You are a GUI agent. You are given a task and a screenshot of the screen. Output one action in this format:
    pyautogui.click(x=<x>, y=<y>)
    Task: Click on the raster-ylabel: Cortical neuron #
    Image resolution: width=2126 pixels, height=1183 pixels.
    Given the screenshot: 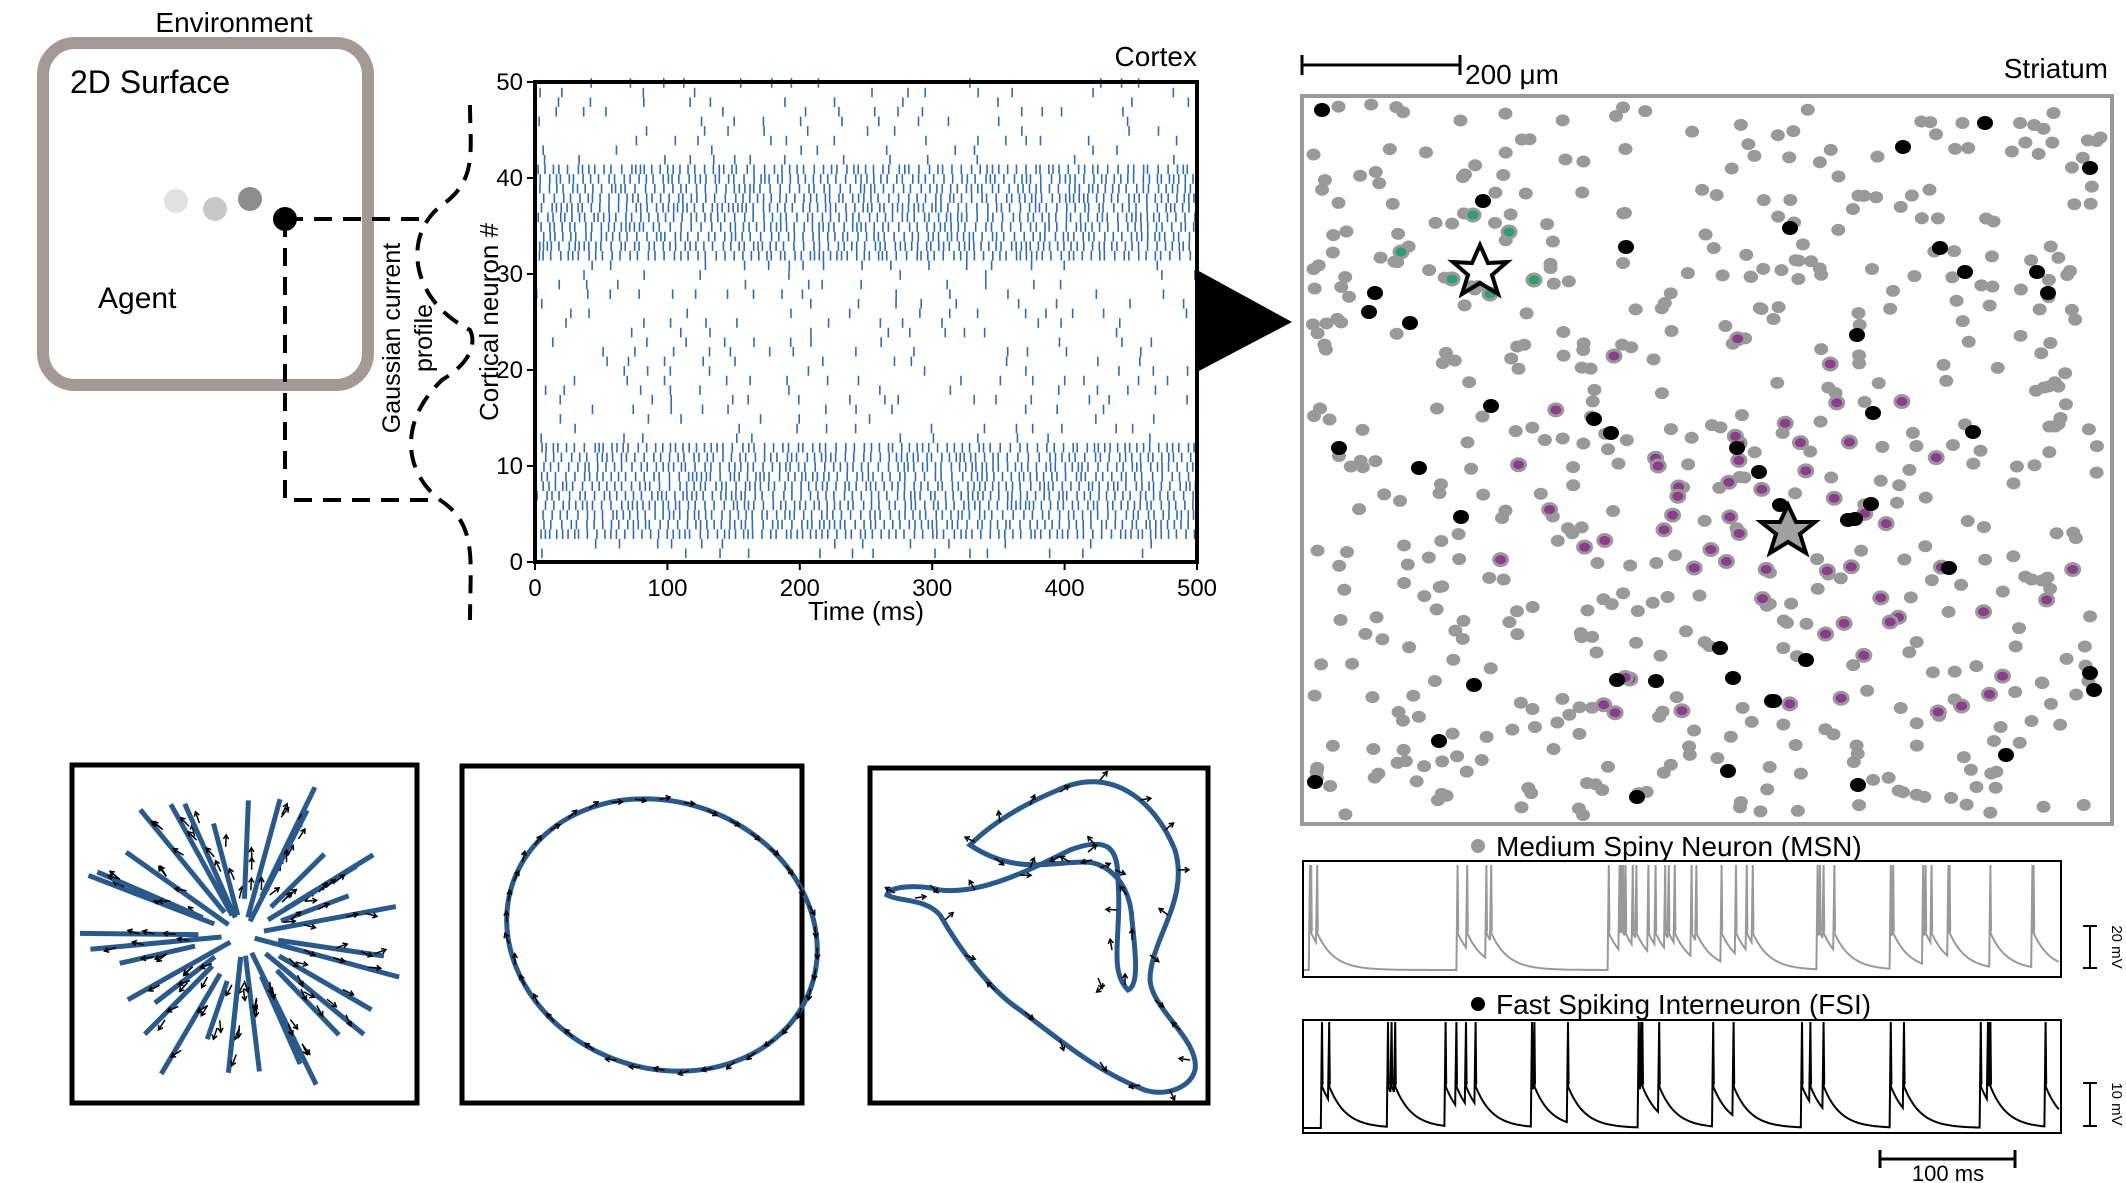 What is the action you would take?
    pyautogui.click(x=489, y=321)
    